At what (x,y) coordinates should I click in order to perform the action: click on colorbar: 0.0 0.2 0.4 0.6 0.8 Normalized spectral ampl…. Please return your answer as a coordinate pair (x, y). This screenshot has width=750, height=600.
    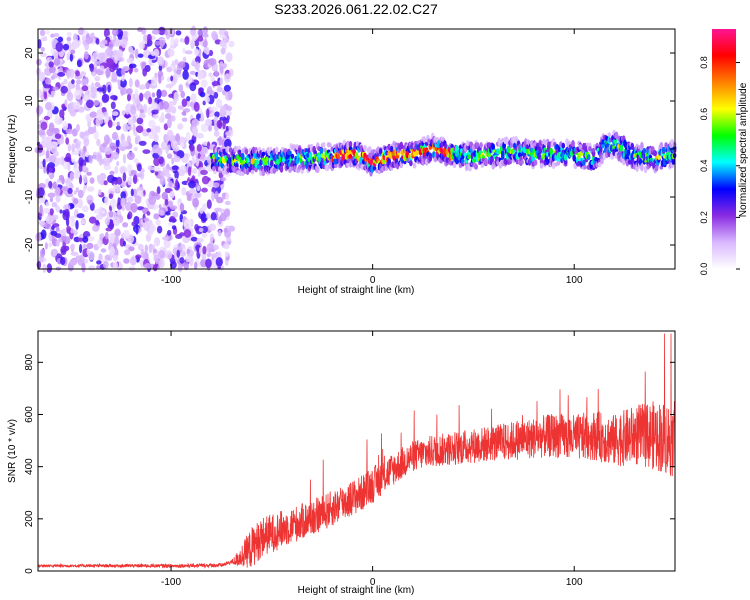
    Looking at the image, I should click on (724, 152).